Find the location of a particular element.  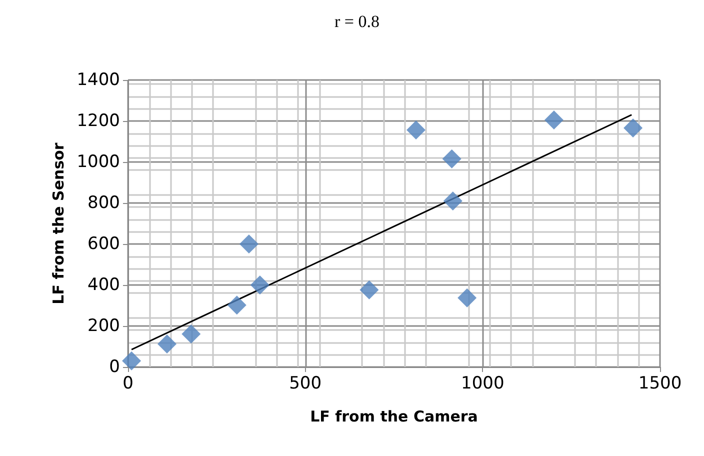

y-tick-label: 1000 is located at coordinates (98, 162).